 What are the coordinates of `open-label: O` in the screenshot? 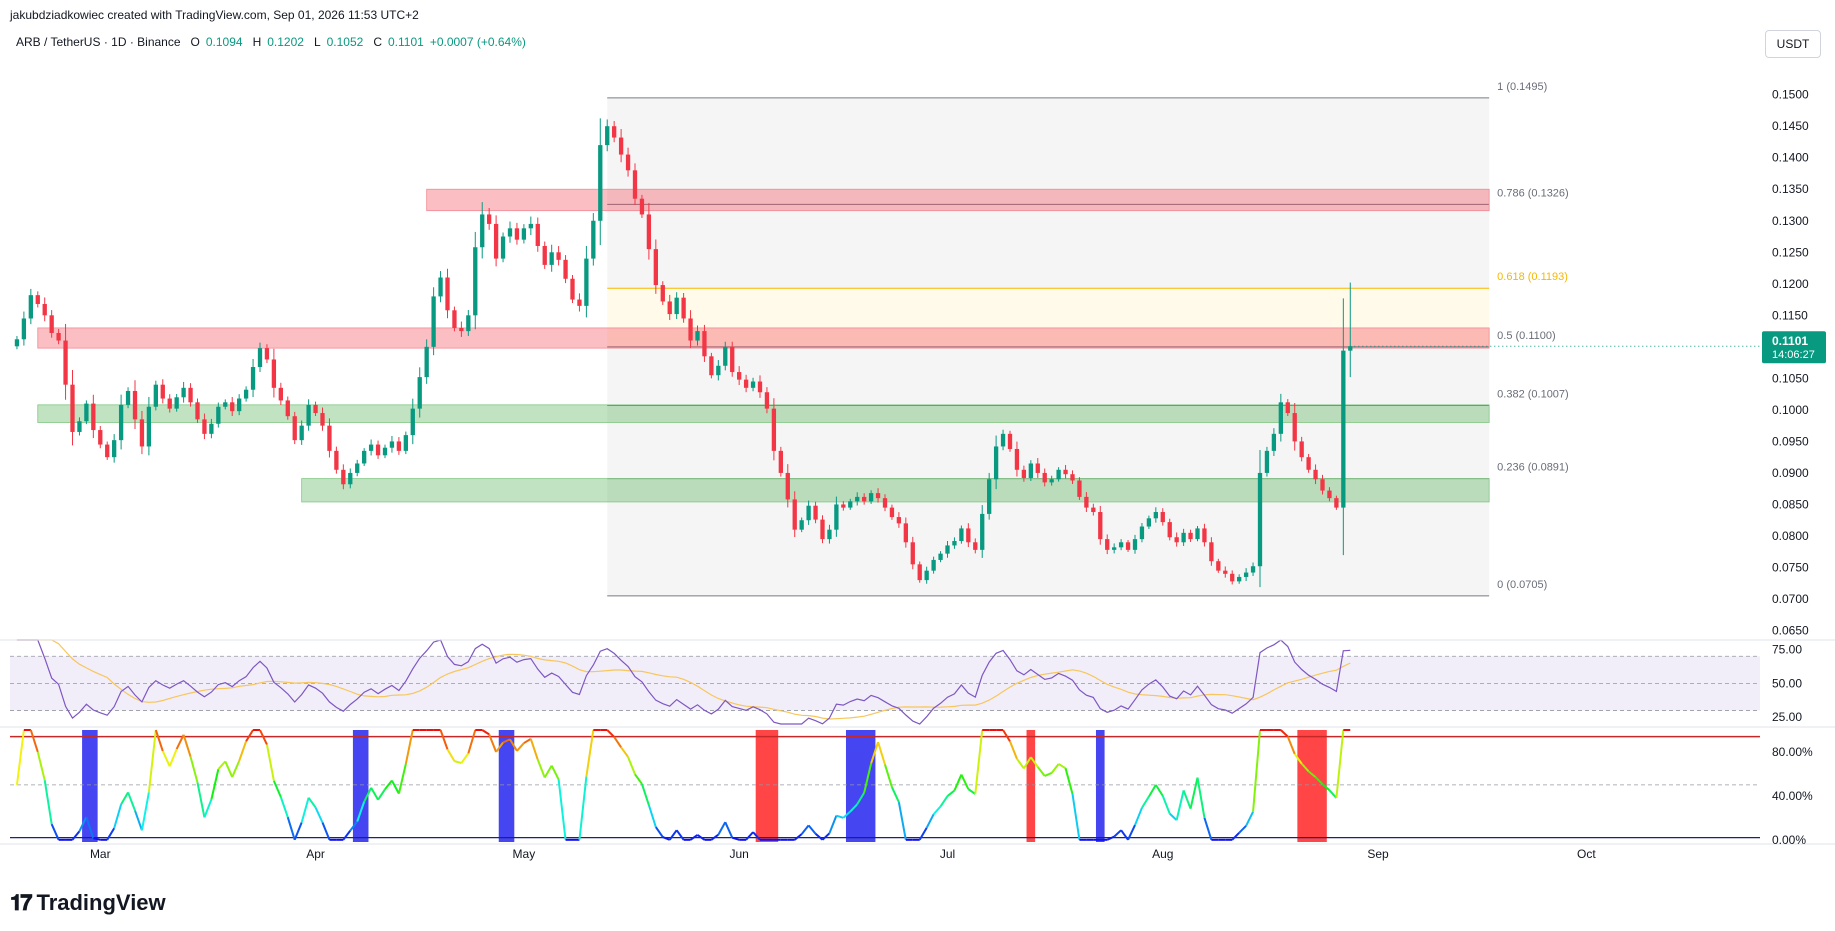 It's located at (195, 42).